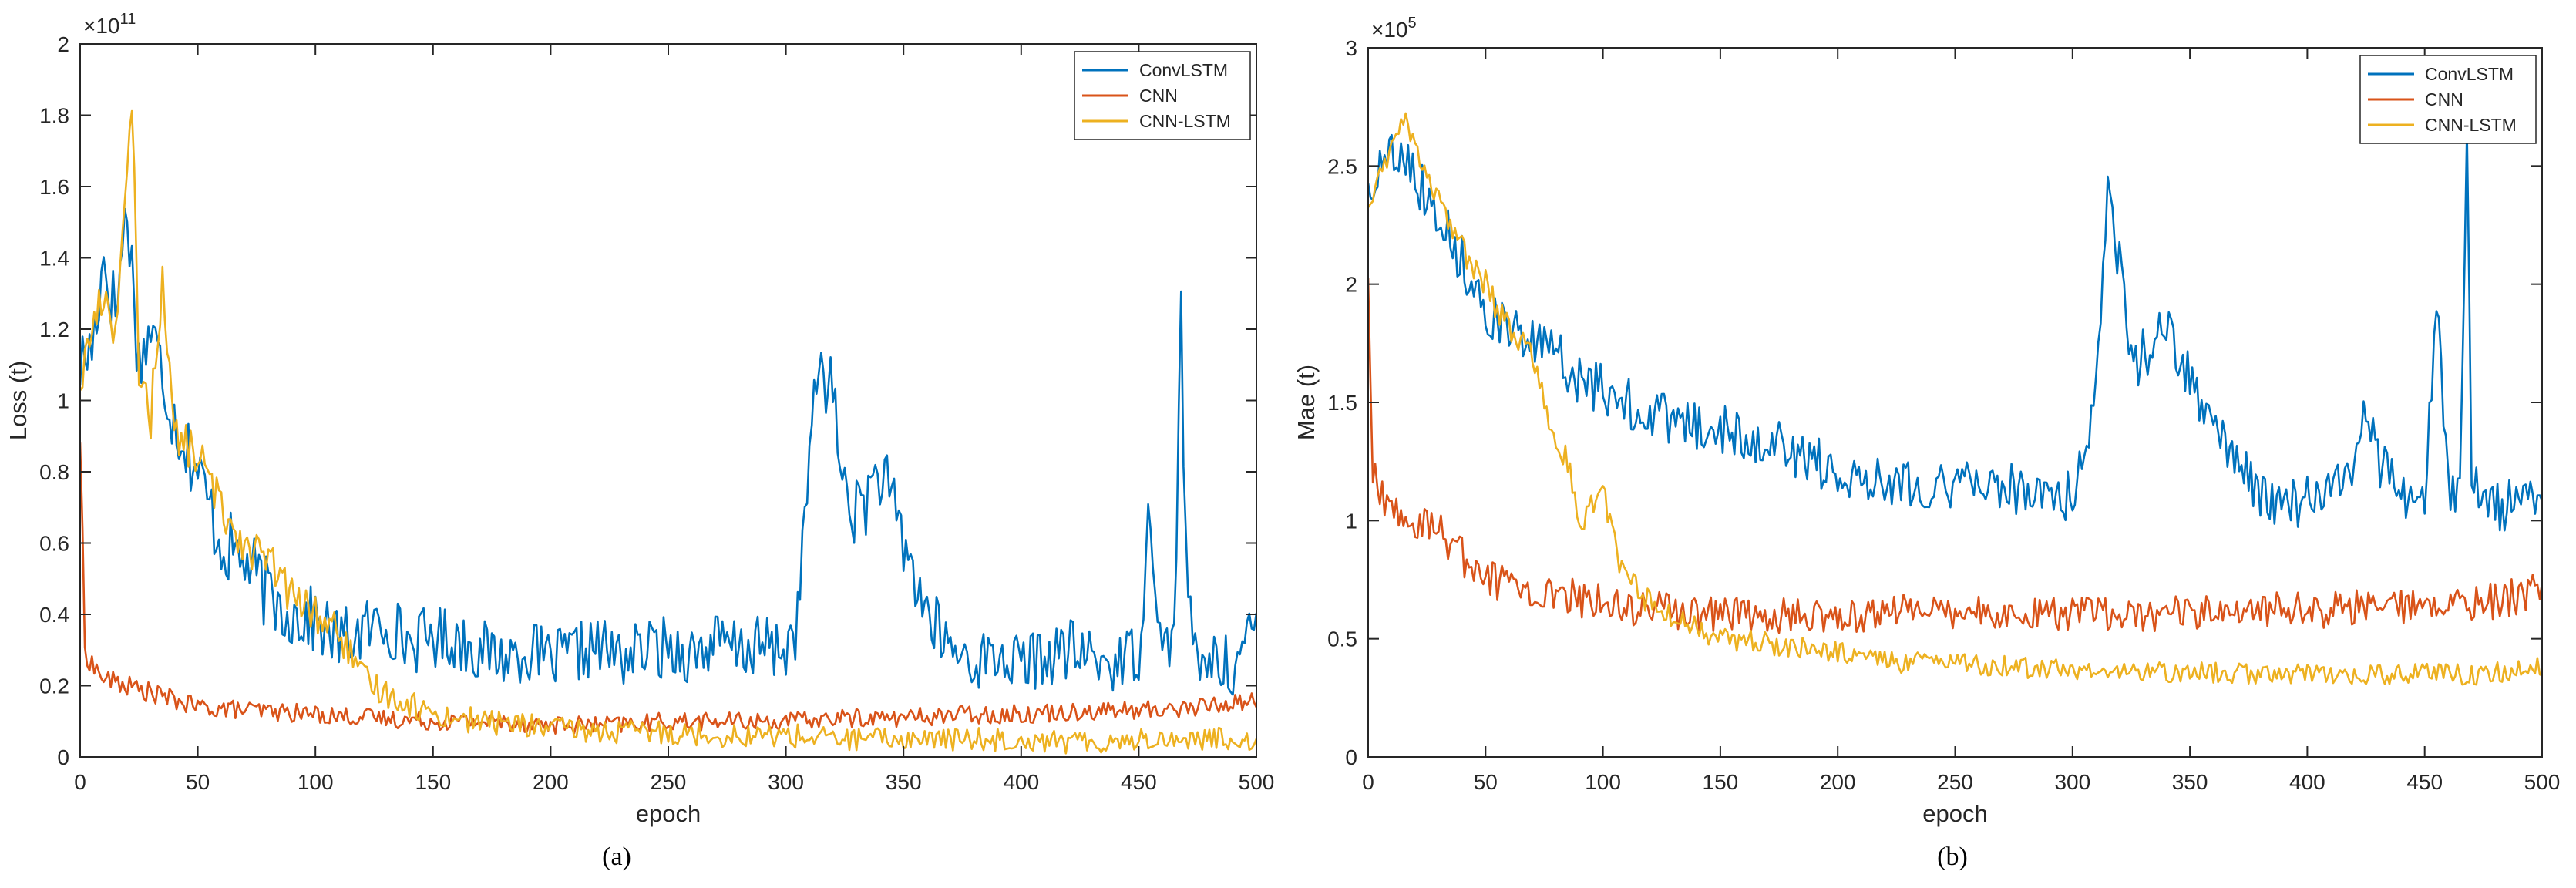 The width and height of the screenshot is (2576, 888). I want to click on panel-label: (b), so click(1952, 857).